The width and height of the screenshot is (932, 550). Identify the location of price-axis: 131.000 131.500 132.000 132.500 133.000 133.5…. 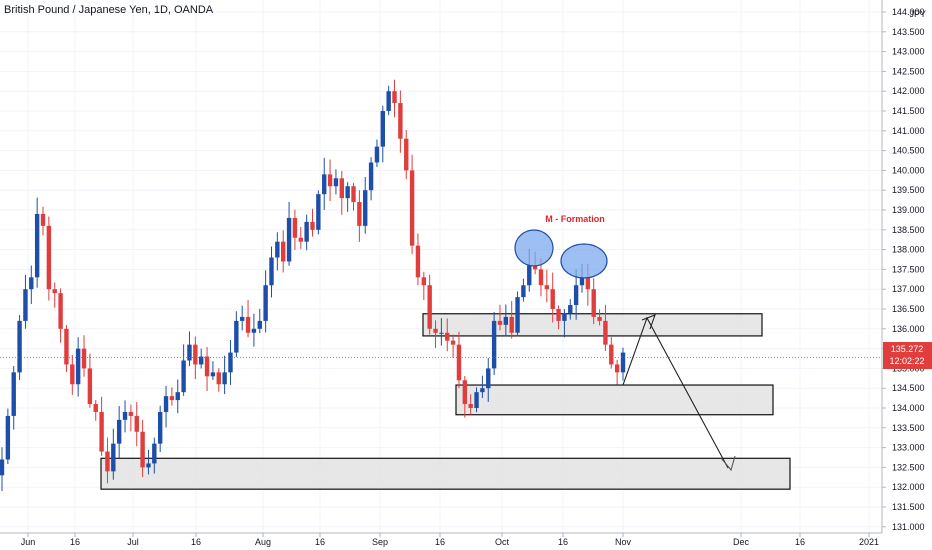
(906, 275).